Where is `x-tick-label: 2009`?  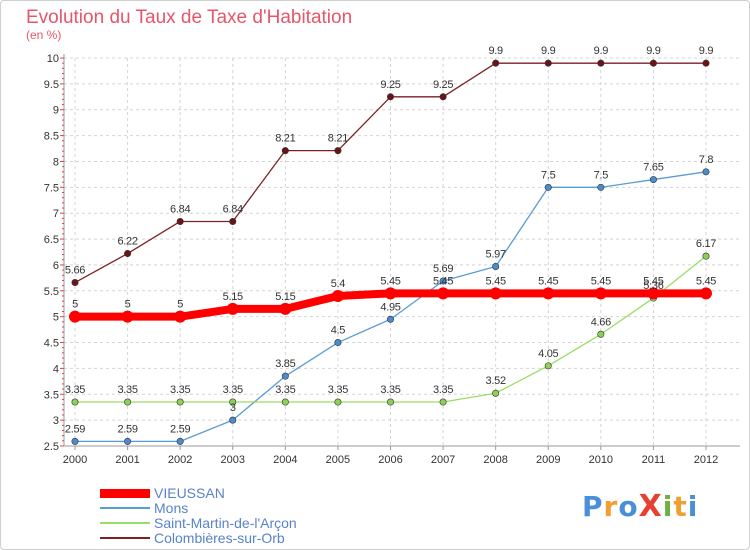 x-tick-label: 2009 is located at coordinates (548, 460).